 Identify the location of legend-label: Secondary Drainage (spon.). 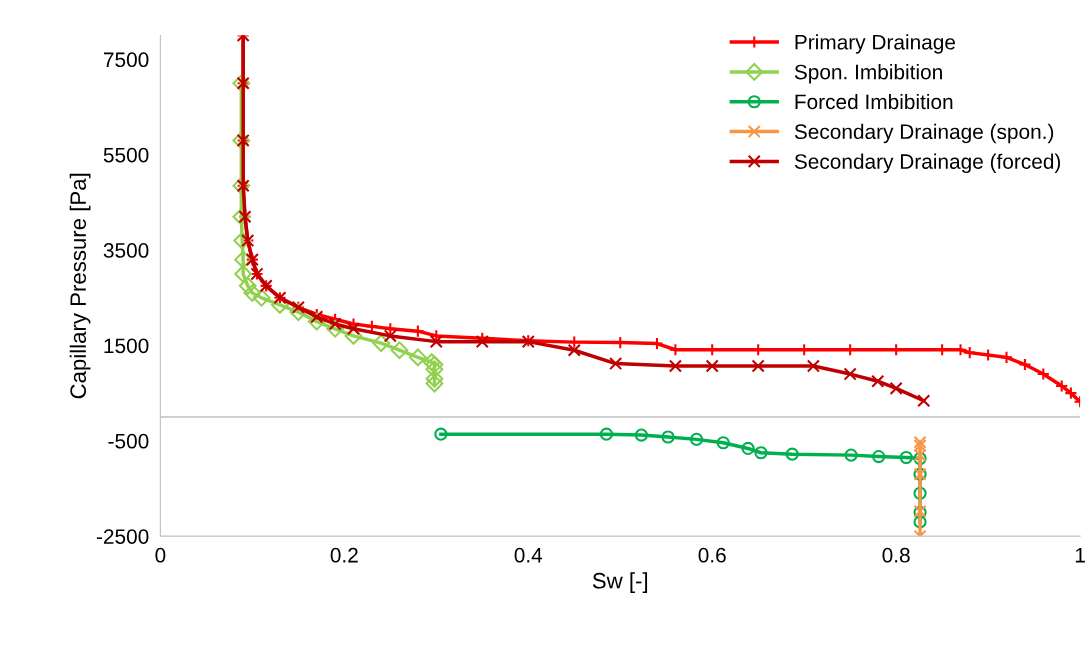
(924, 133).